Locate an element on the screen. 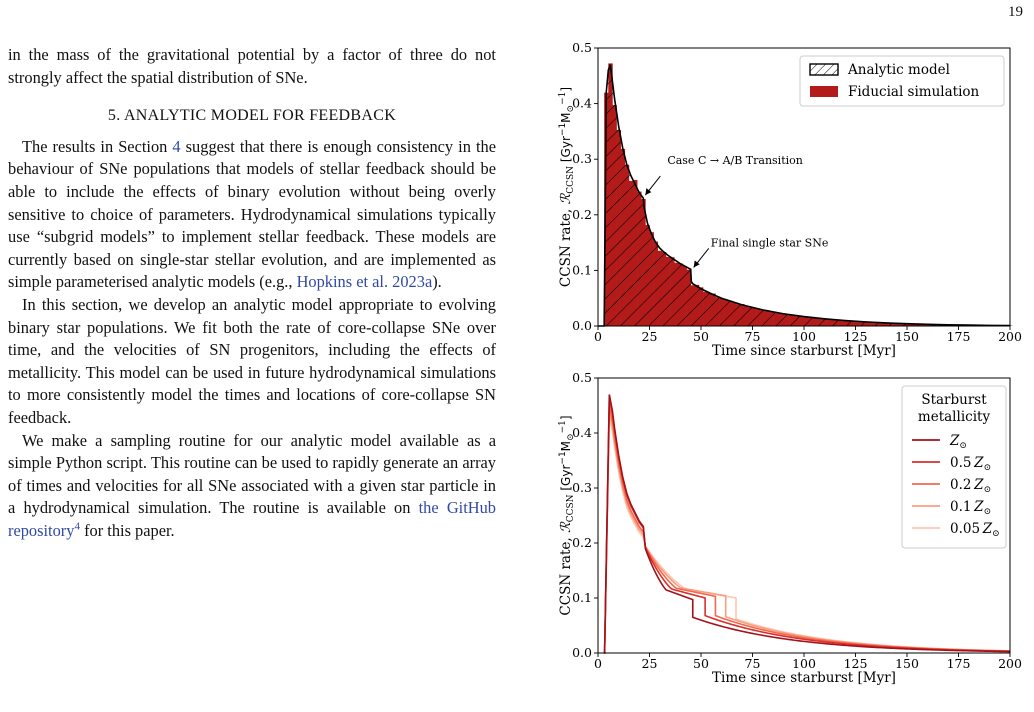  legend-label-coef: 0.5 is located at coordinates (962, 463).